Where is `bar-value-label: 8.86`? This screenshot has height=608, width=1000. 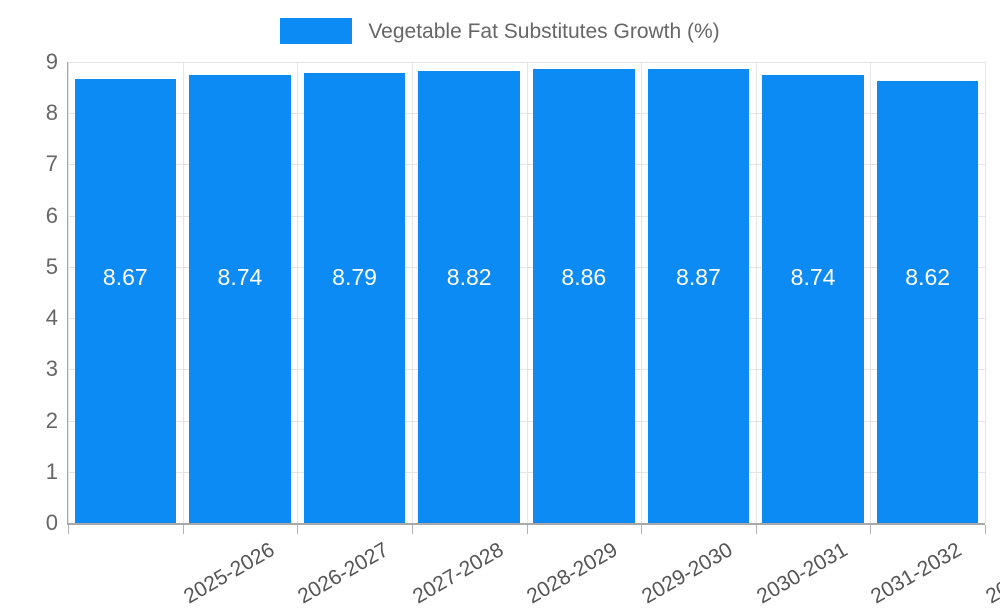
bar-value-label: 8.86 is located at coordinates (584, 277).